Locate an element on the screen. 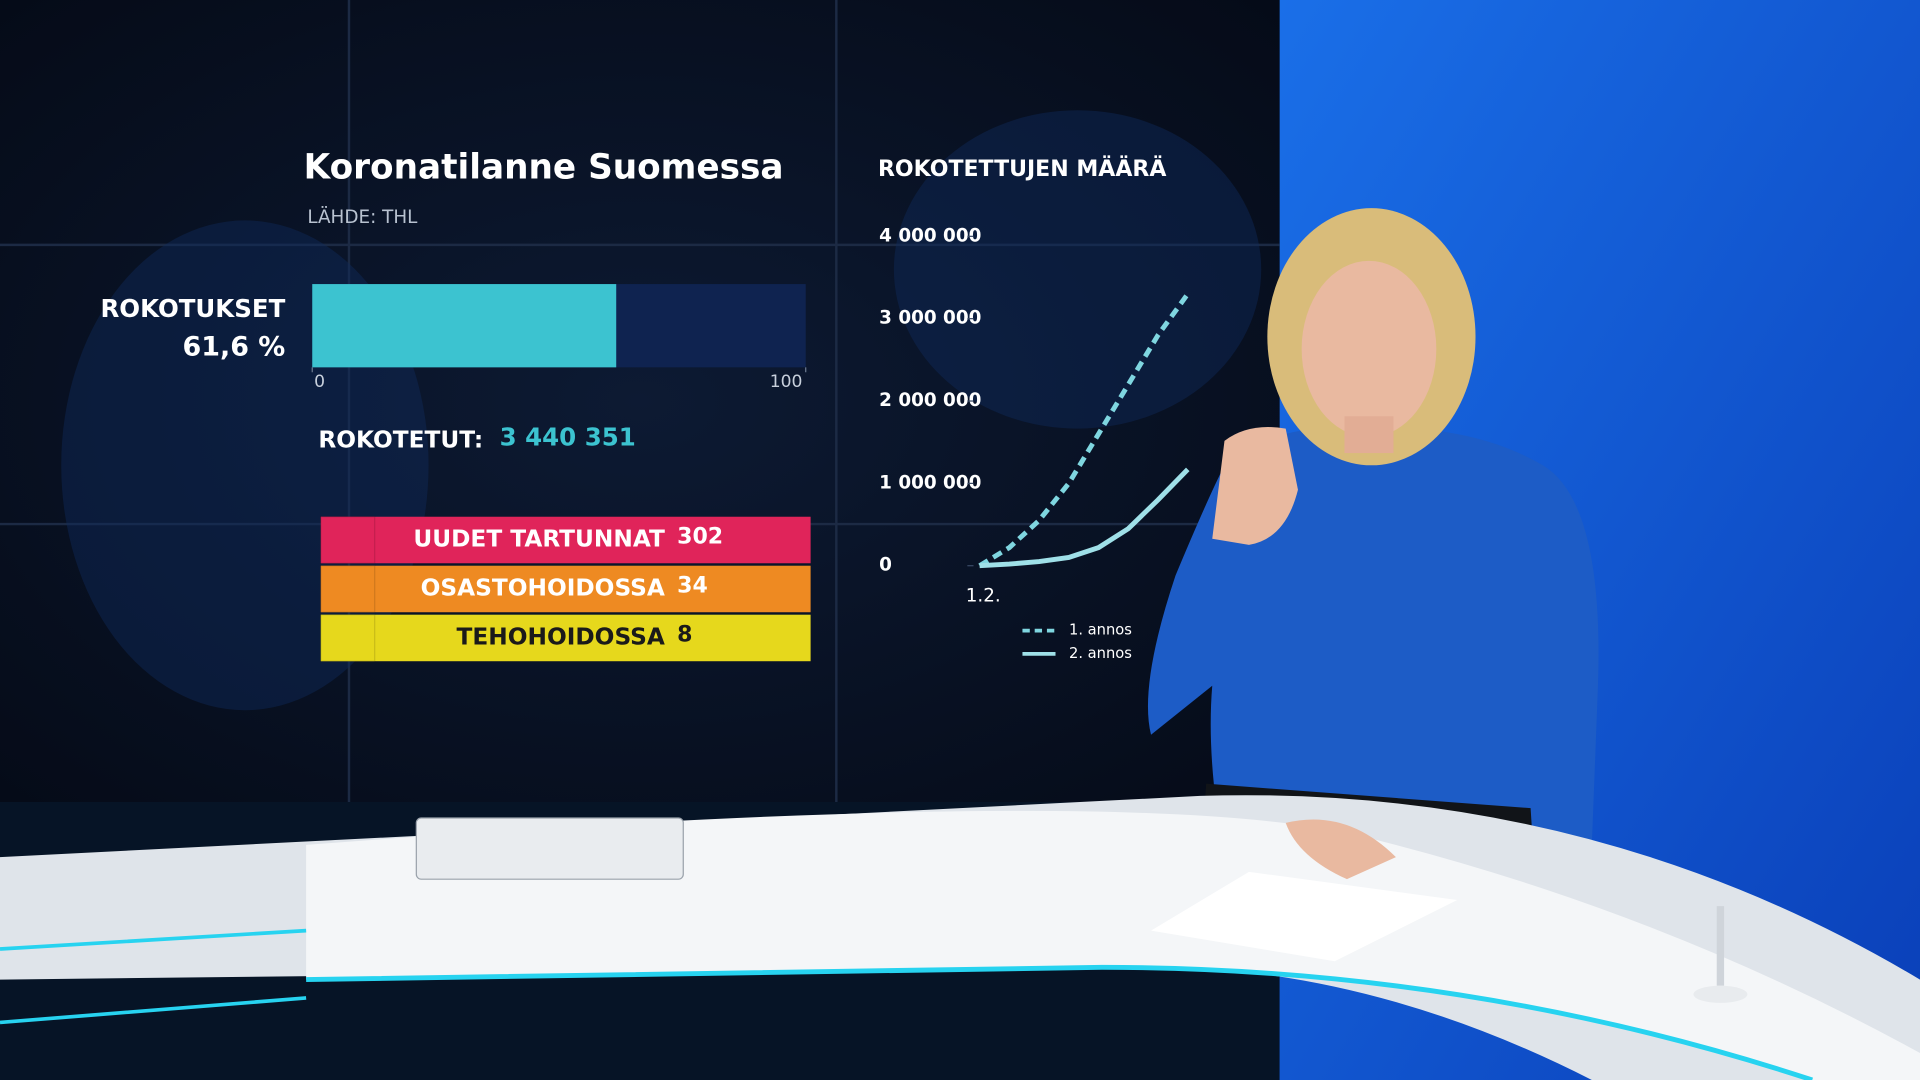 The width and height of the screenshot is (1920, 1080). vaccinations-label: ROKOTUKSET is located at coordinates (192, 308).